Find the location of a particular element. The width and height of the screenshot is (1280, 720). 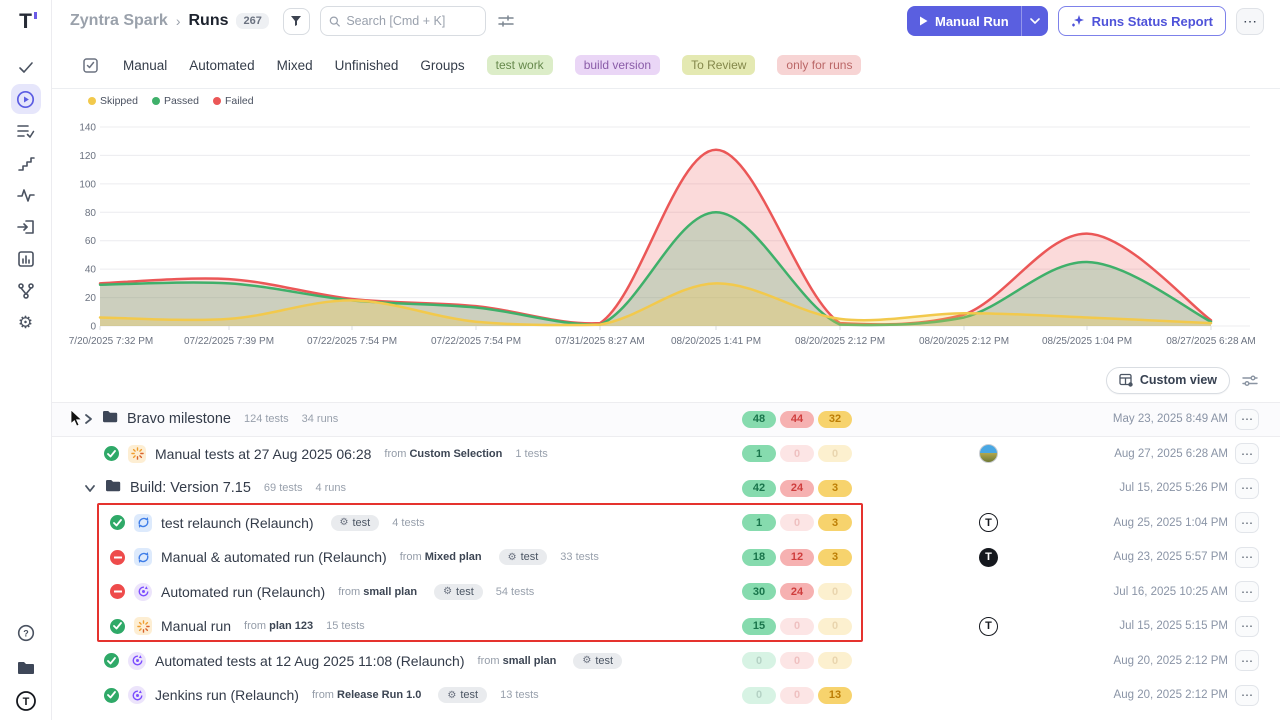

row-main: Manual run from plan 123 15 tests is located at coordinates (208, 626).